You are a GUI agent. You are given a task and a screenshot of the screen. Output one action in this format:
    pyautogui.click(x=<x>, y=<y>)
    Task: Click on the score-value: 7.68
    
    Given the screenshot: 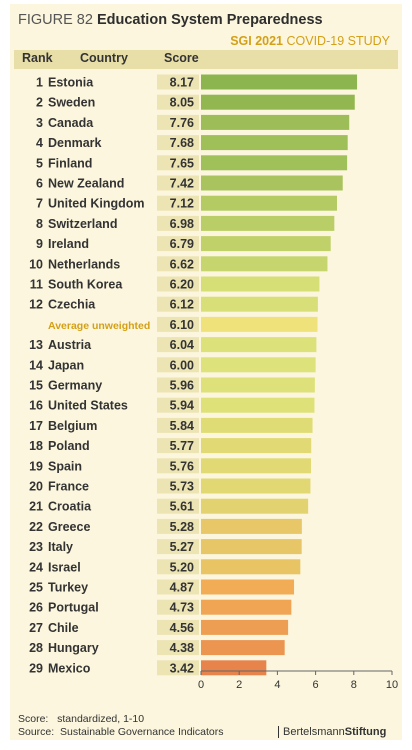 What is the action you would take?
    pyautogui.click(x=182, y=143)
    